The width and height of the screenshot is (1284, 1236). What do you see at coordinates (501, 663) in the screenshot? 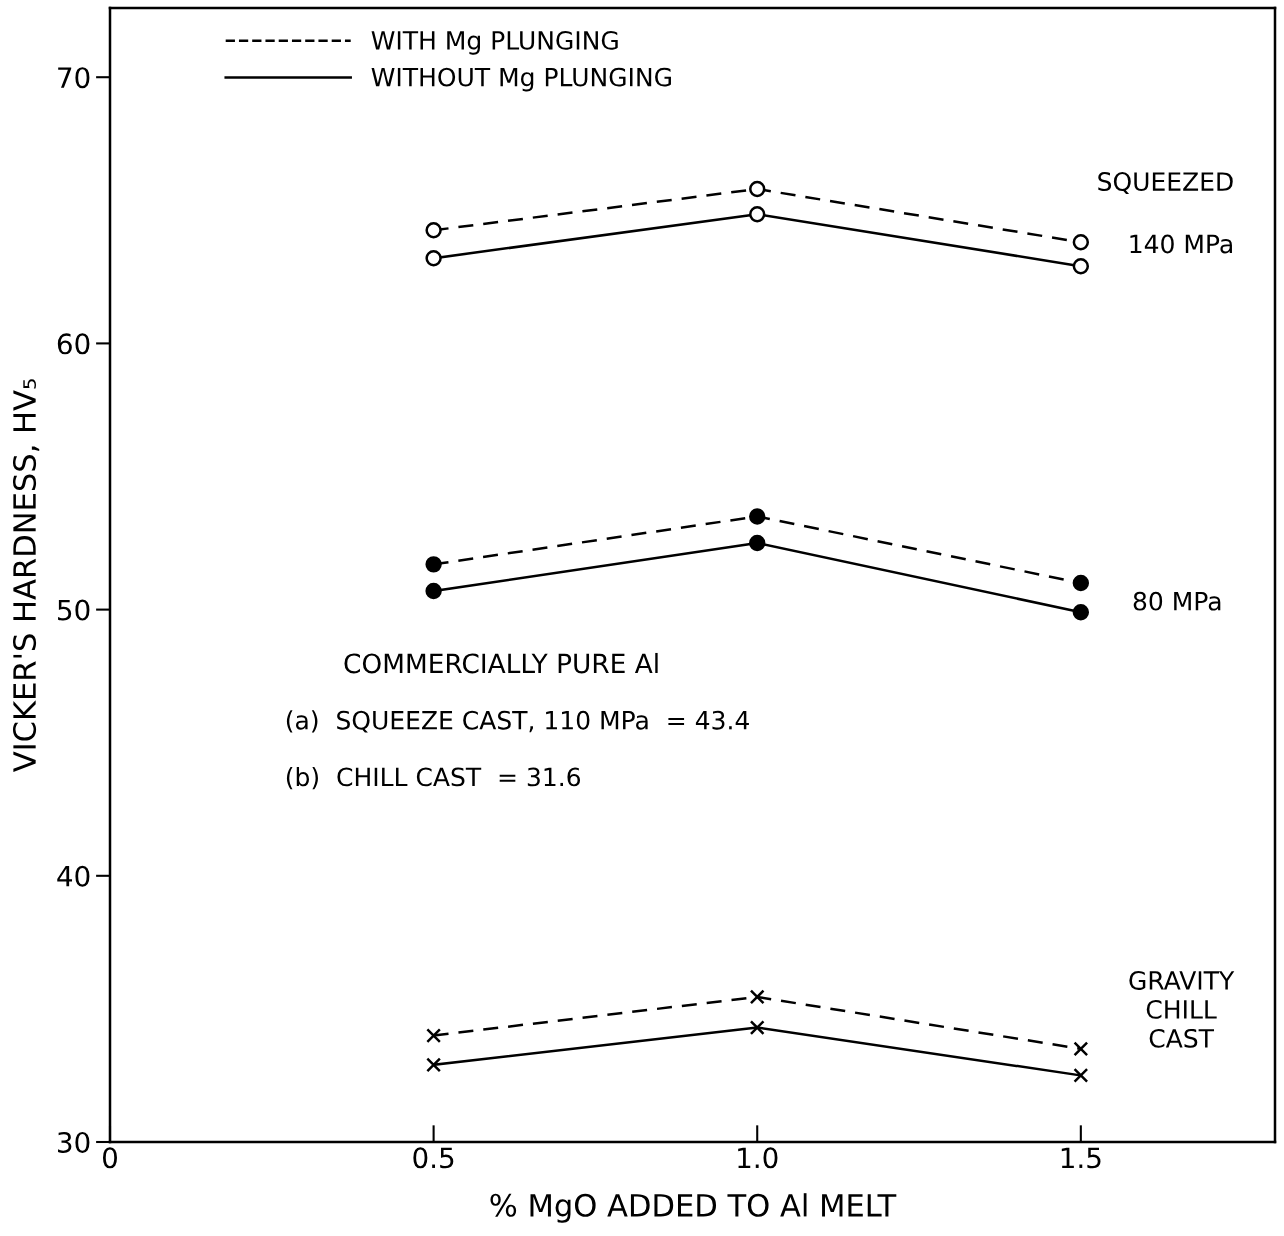
I see `annotation: COMMERCIALLY PURE Al` at bounding box center [501, 663].